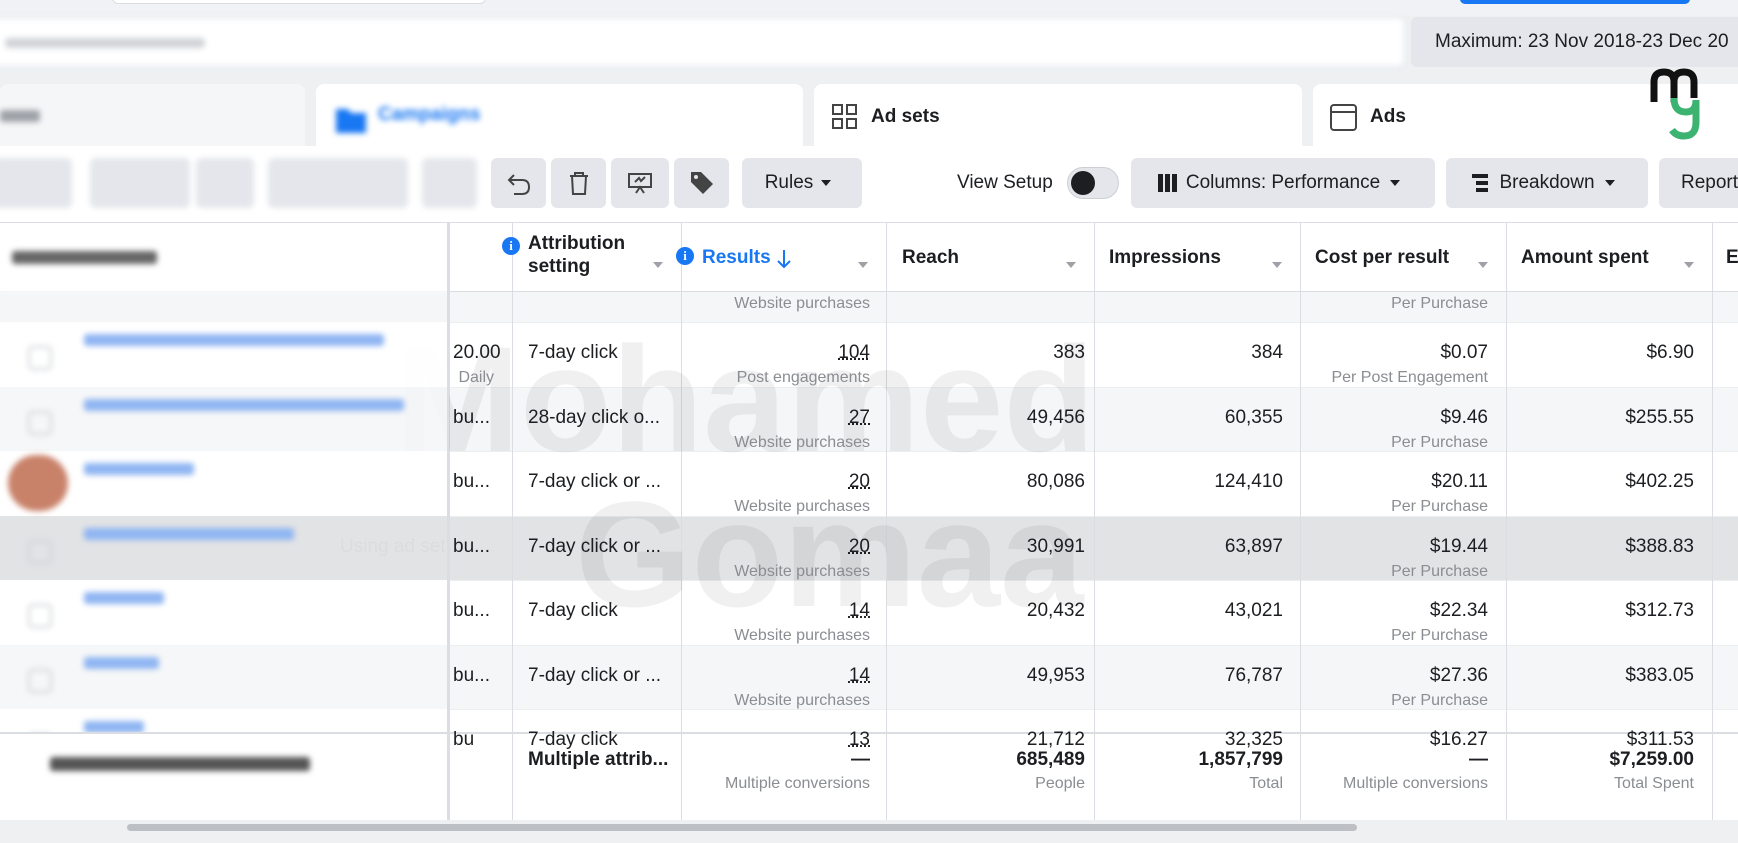 The height and width of the screenshot is (843, 1738). What do you see at coordinates (1055, 481) in the screenshot?
I see `reach-cell: 80,086` at bounding box center [1055, 481].